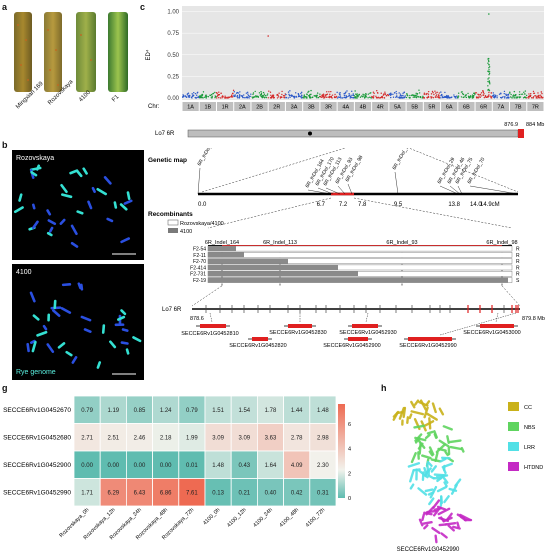  I want to click on legend-hom-label: 4100, so click(186, 232).